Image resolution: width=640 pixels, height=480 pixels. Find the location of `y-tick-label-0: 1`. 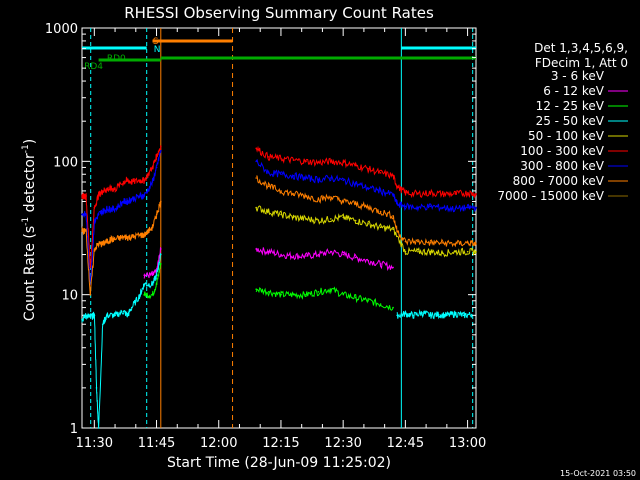

y-tick-label-0: 1 is located at coordinates (74, 429).